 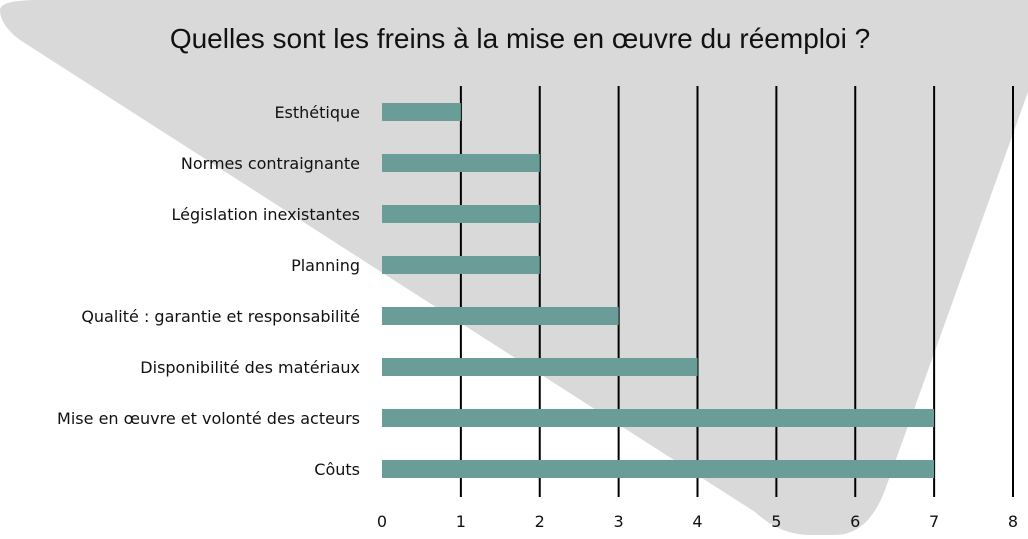 I want to click on x-tick-label-1: 1, so click(x=461, y=521).